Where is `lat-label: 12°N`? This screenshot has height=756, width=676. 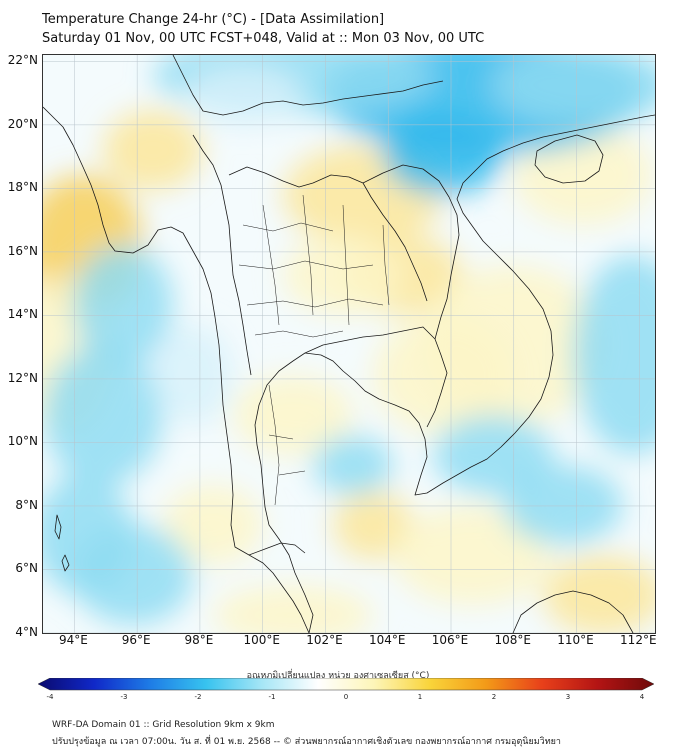
lat-label: 12°N is located at coordinates (22, 377).